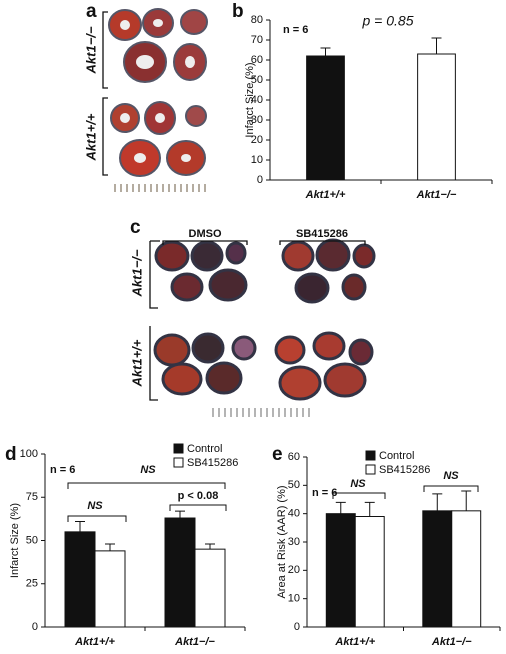  What do you see at coordinates (261, 412) in the screenshot?
I see `scale-ruler-c` at bounding box center [261, 412].